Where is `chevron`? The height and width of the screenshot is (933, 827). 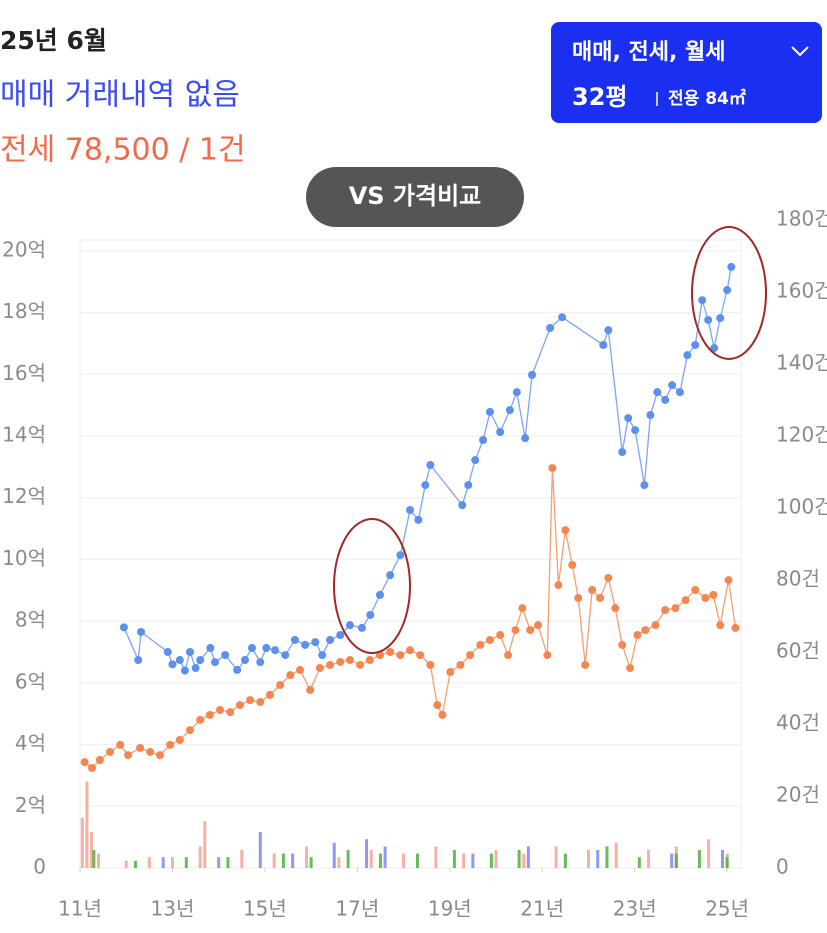
chevron is located at coordinates (800, 51).